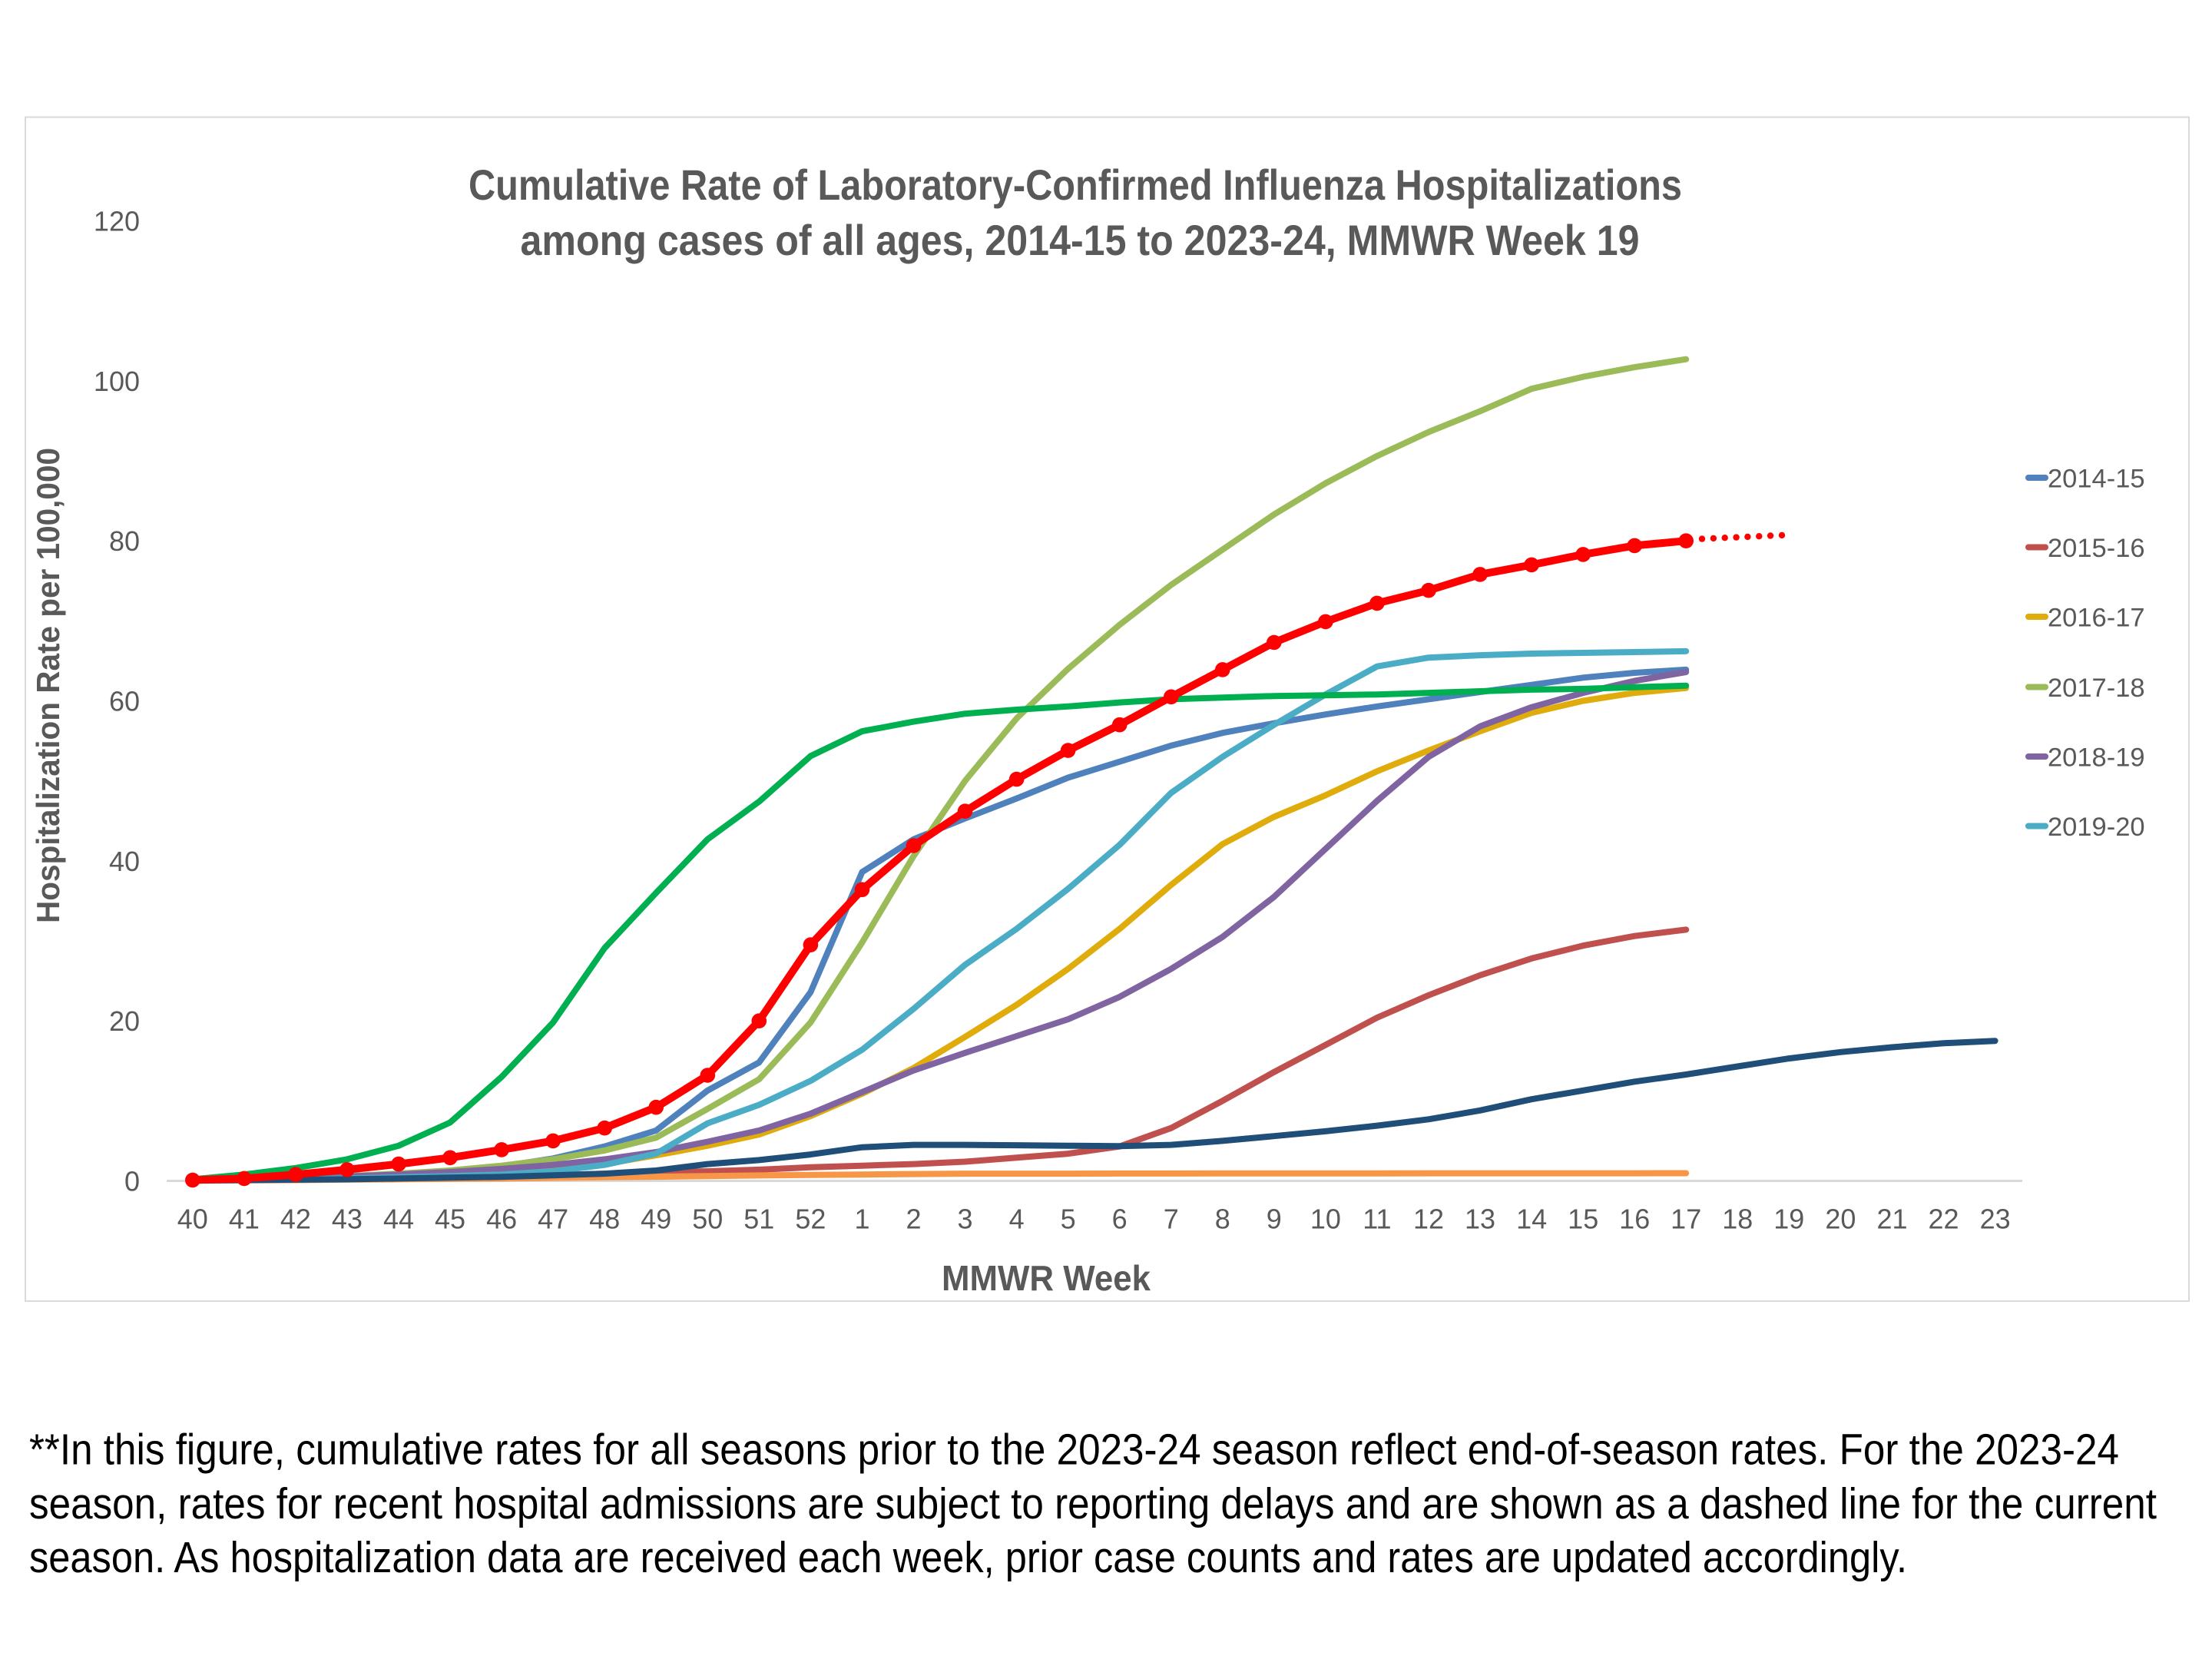 This screenshot has width=2212, height=1659. I want to click on svg-text: 50, so click(708, 1219).